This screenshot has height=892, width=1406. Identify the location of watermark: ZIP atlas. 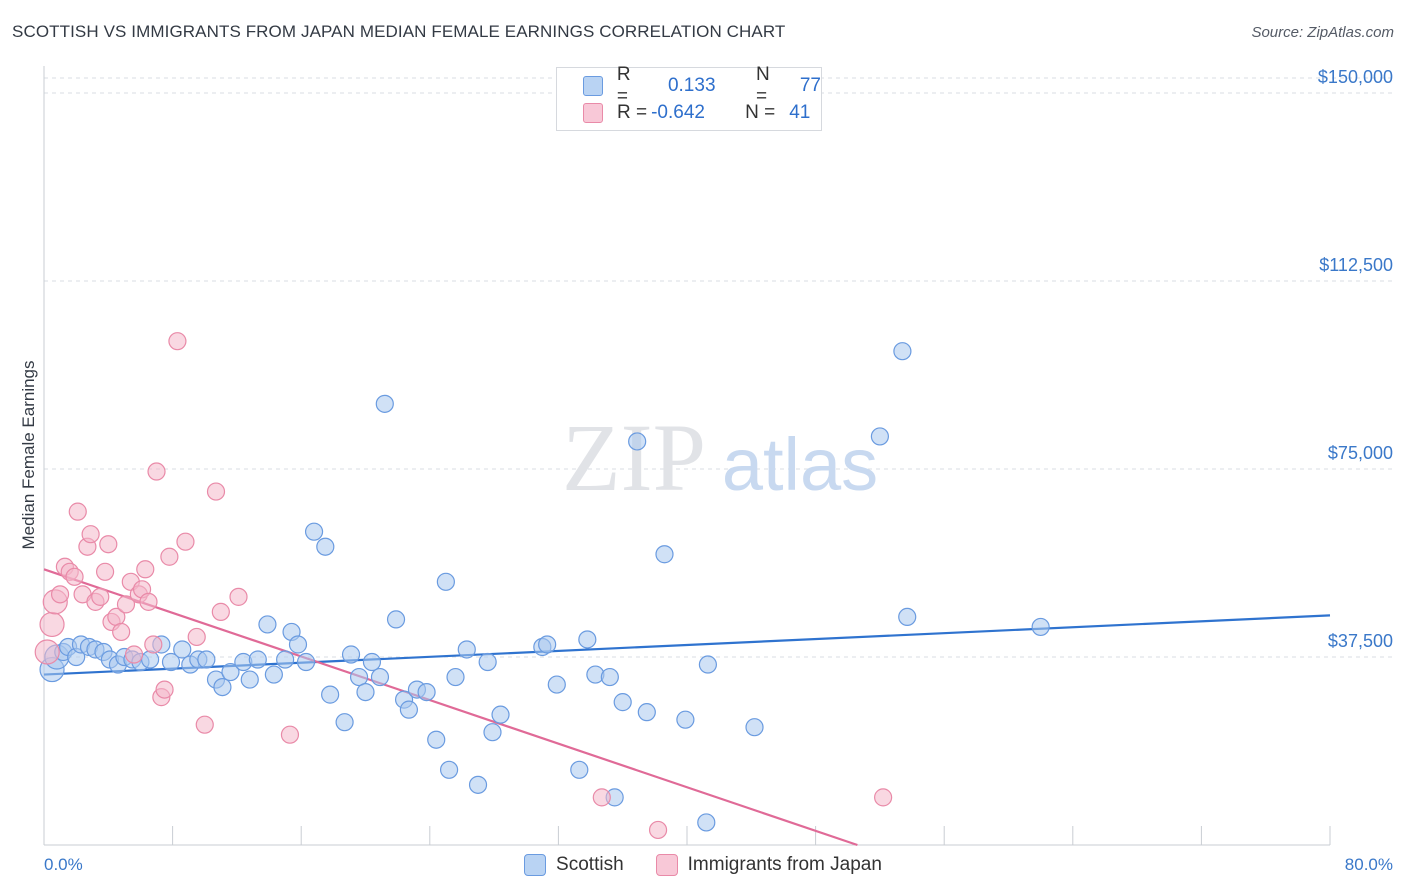
(720, 457).